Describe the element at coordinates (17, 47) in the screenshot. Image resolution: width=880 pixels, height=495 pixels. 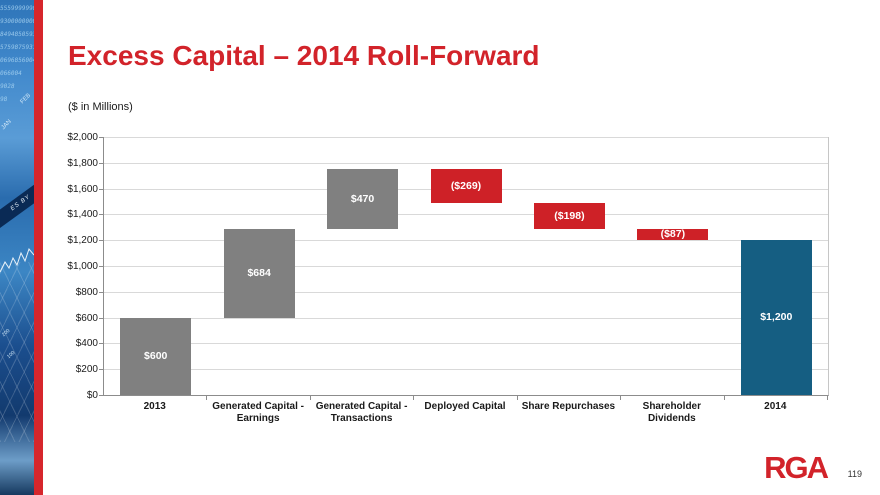
I see `sidebar-number-string: 5759875931` at that location.